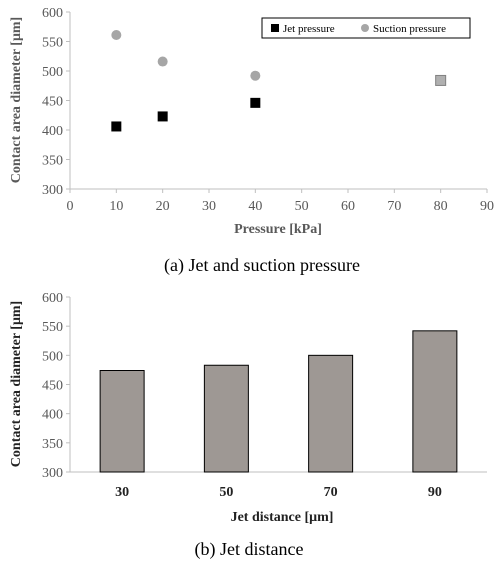 The image size is (497, 564). Describe the element at coordinates (278, 229) in the screenshot. I see `x-axis-label: Pressure [kPa]` at that location.